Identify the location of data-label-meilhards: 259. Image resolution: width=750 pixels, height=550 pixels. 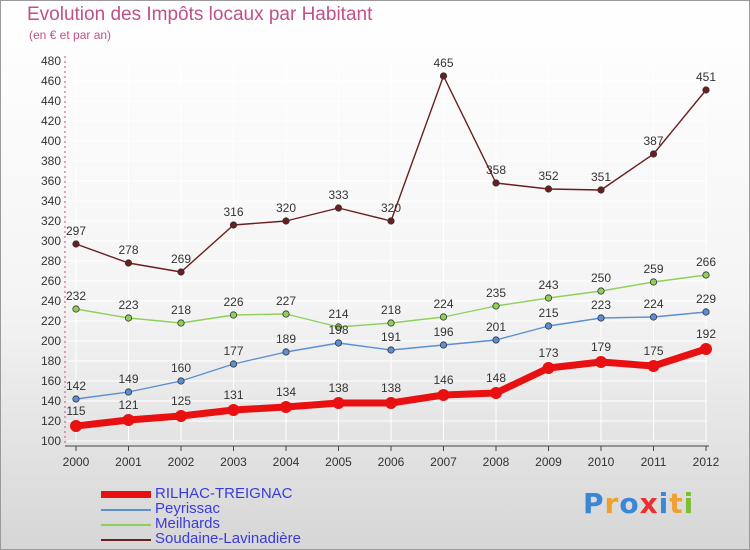
(653, 269).